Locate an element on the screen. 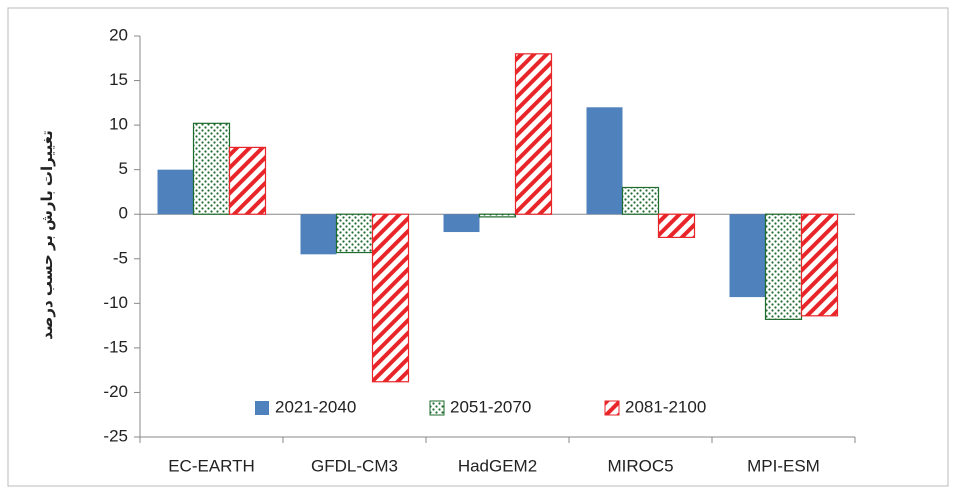  legend-label: 2021-2040 is located at coordinates (315, 406).